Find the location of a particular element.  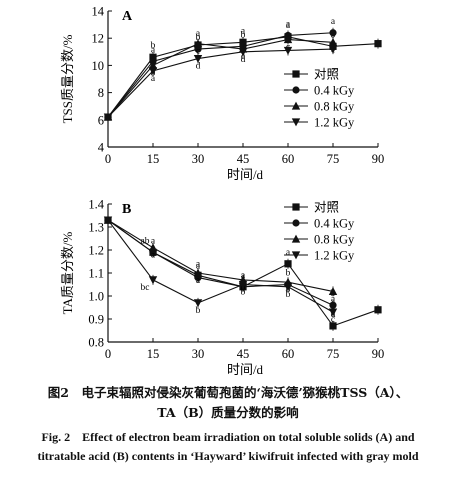

x-tick-label-a: 45 is located at coordinates (243, 159).